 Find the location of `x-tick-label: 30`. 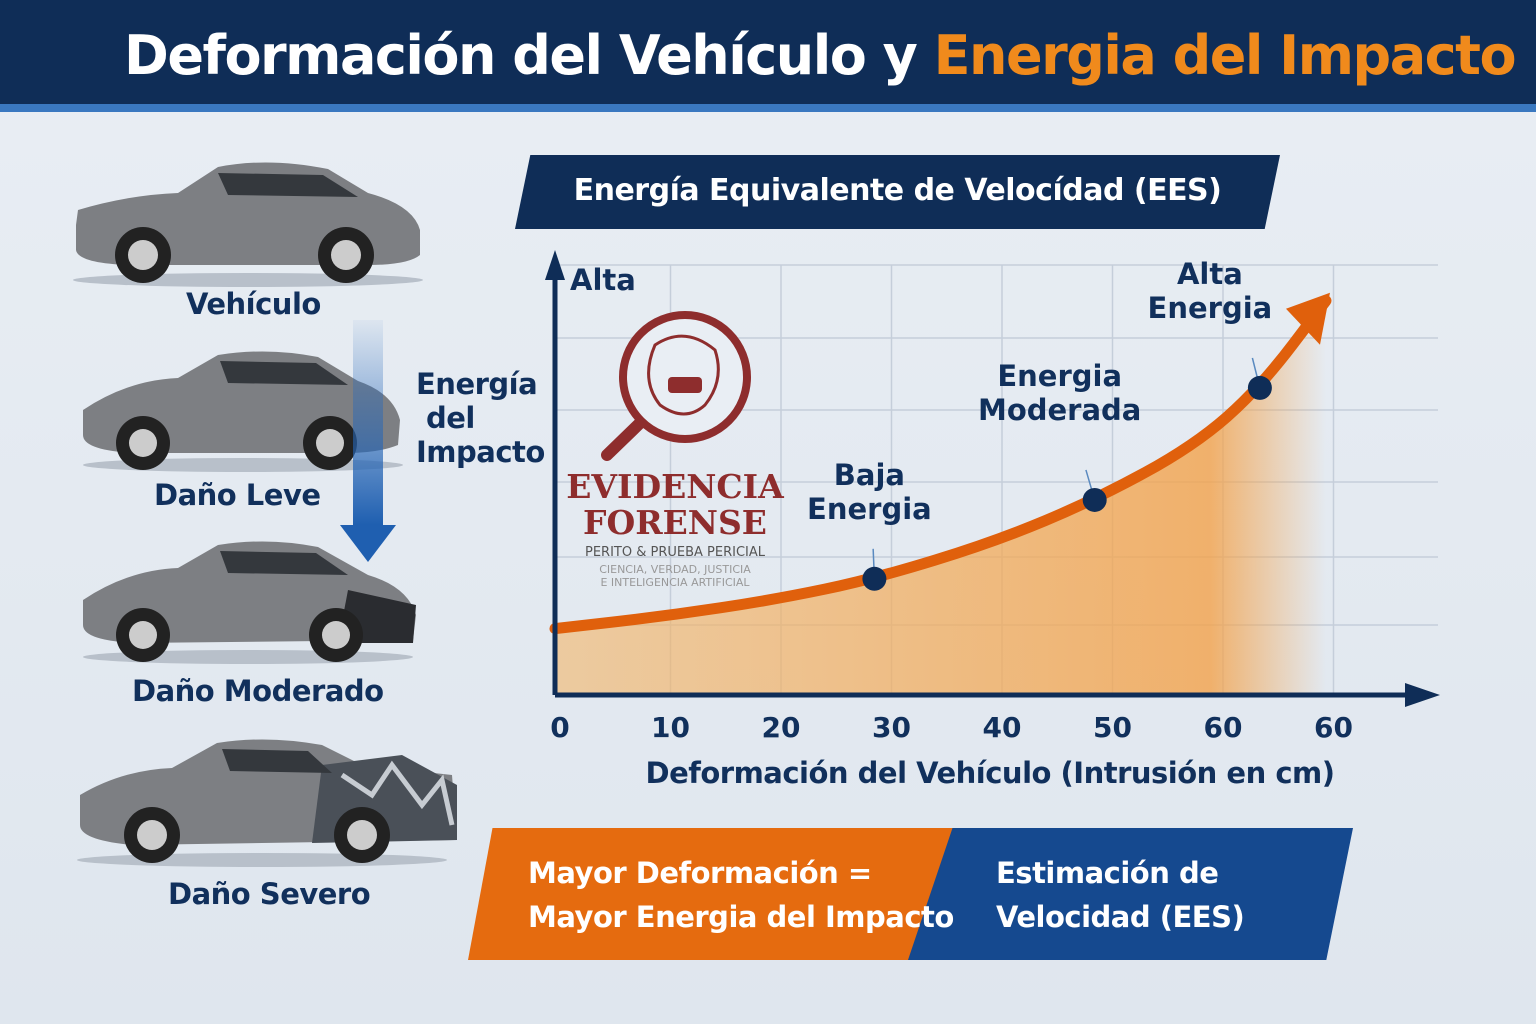

x-tick-label: 30 is located at coordinates (891, 727).